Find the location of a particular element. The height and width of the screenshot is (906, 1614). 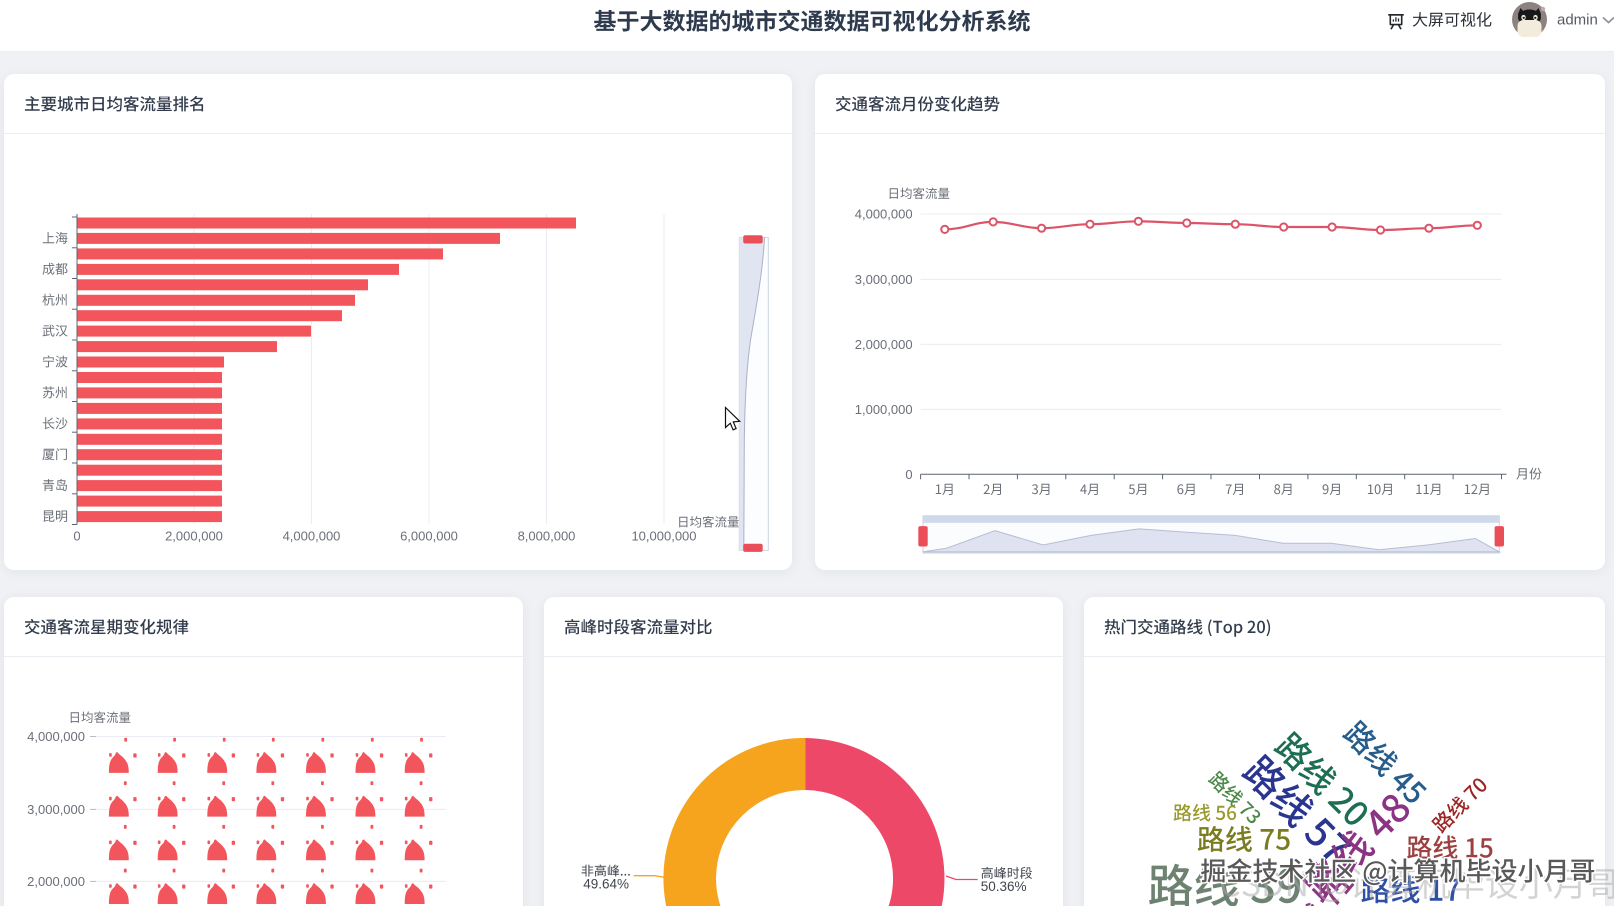

svg-text: admin is located at coordinates (1577, 20).